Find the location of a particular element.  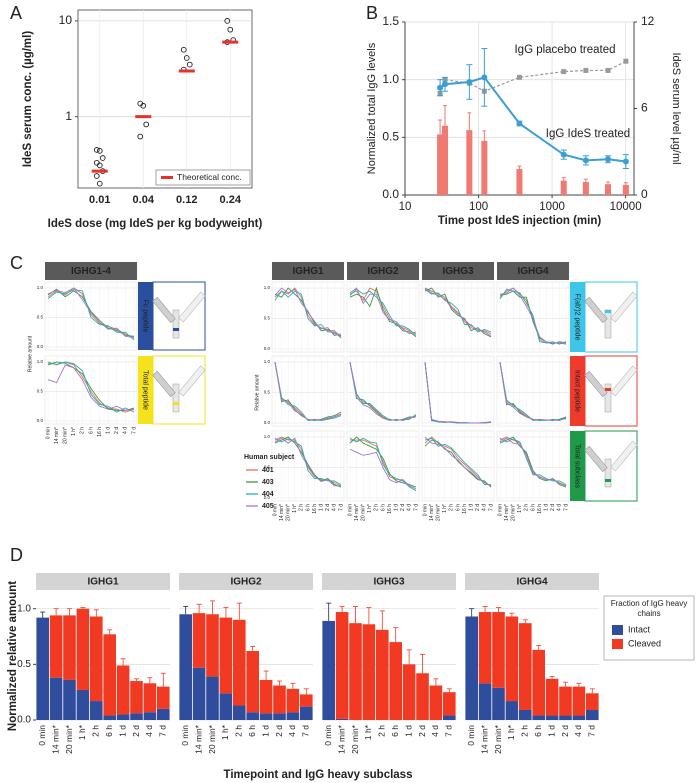

facet-title: IGHG1 is located at coordinates (308, 271).